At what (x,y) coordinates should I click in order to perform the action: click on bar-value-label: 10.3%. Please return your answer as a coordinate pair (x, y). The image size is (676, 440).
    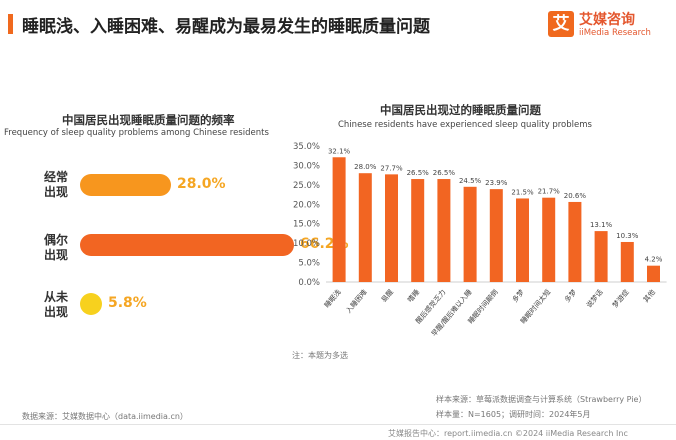
    Looking at the image, I should click on (627, 236).